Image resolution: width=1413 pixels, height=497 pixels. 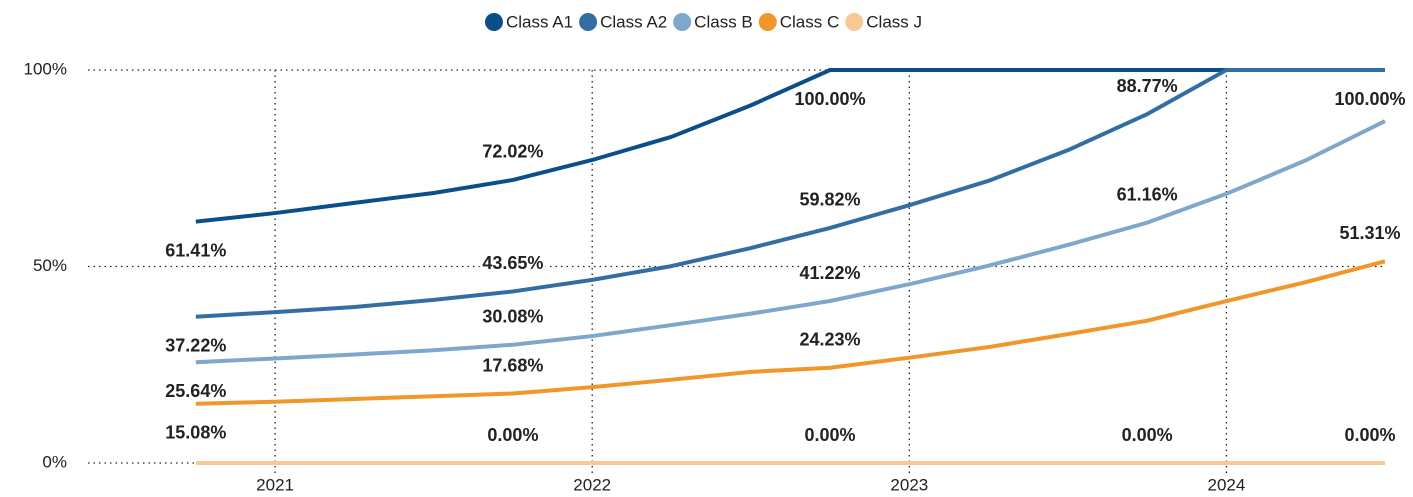 I want to click on legend-label: Class C, so click(x=810, y=21).